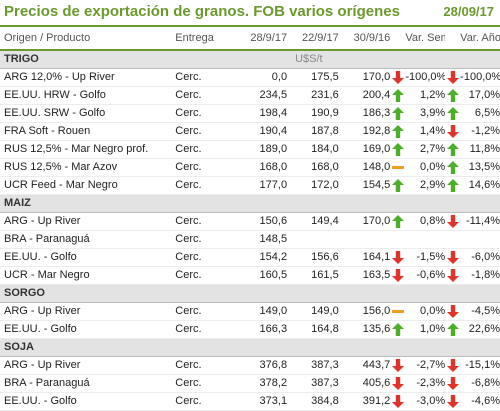 The width and height of the screenshot is (500, 411). I want to click on price-prev-year: 391,2, so click(364, 401).